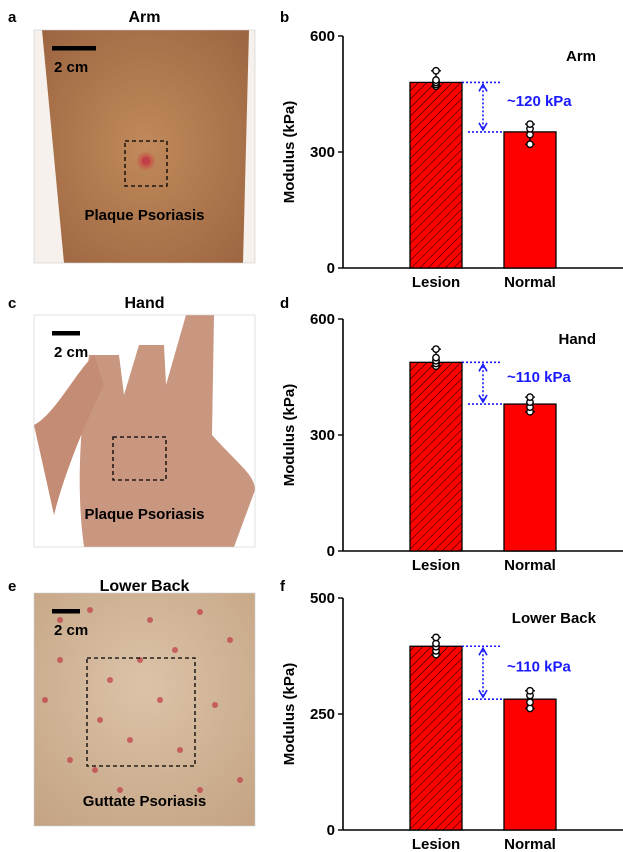 The height and width of the screenshot is (852, 623). I want to click on hand-skin-photo, so click(144, 431).